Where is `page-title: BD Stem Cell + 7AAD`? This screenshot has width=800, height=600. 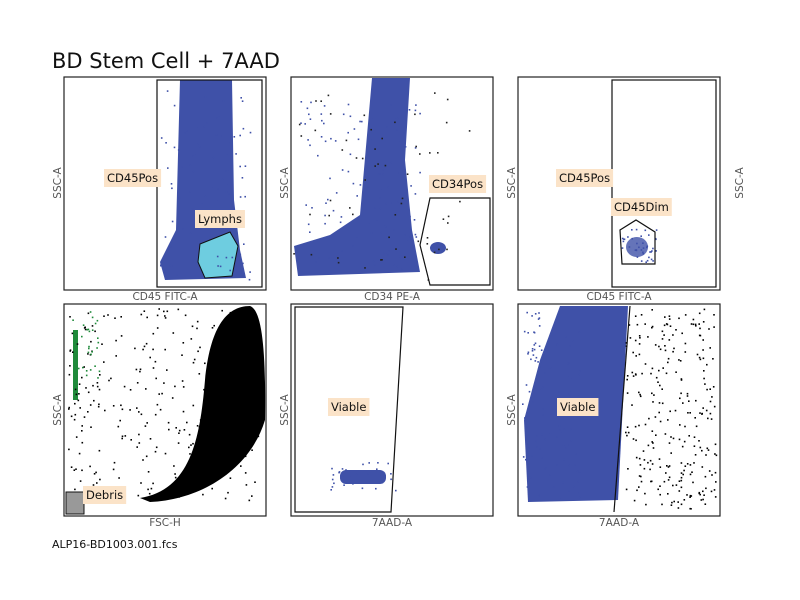 page-title: BD Stem Cell + 7AAD is located at coordinates (166, 61).